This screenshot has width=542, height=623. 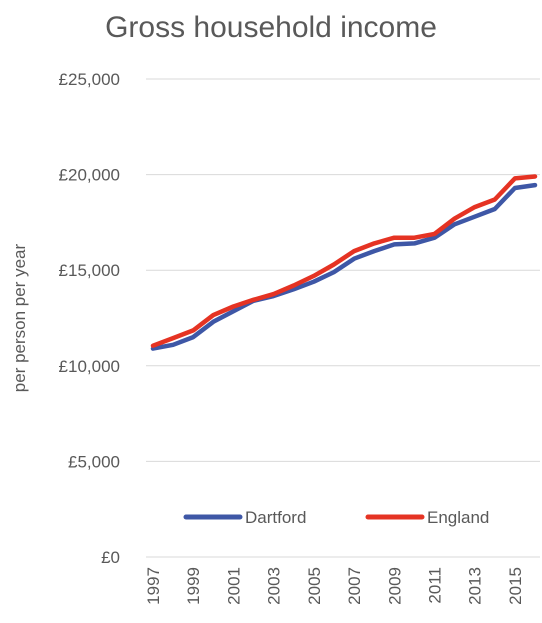 I want to click on x-tick-label: 2001, so click(x=233, y=586).